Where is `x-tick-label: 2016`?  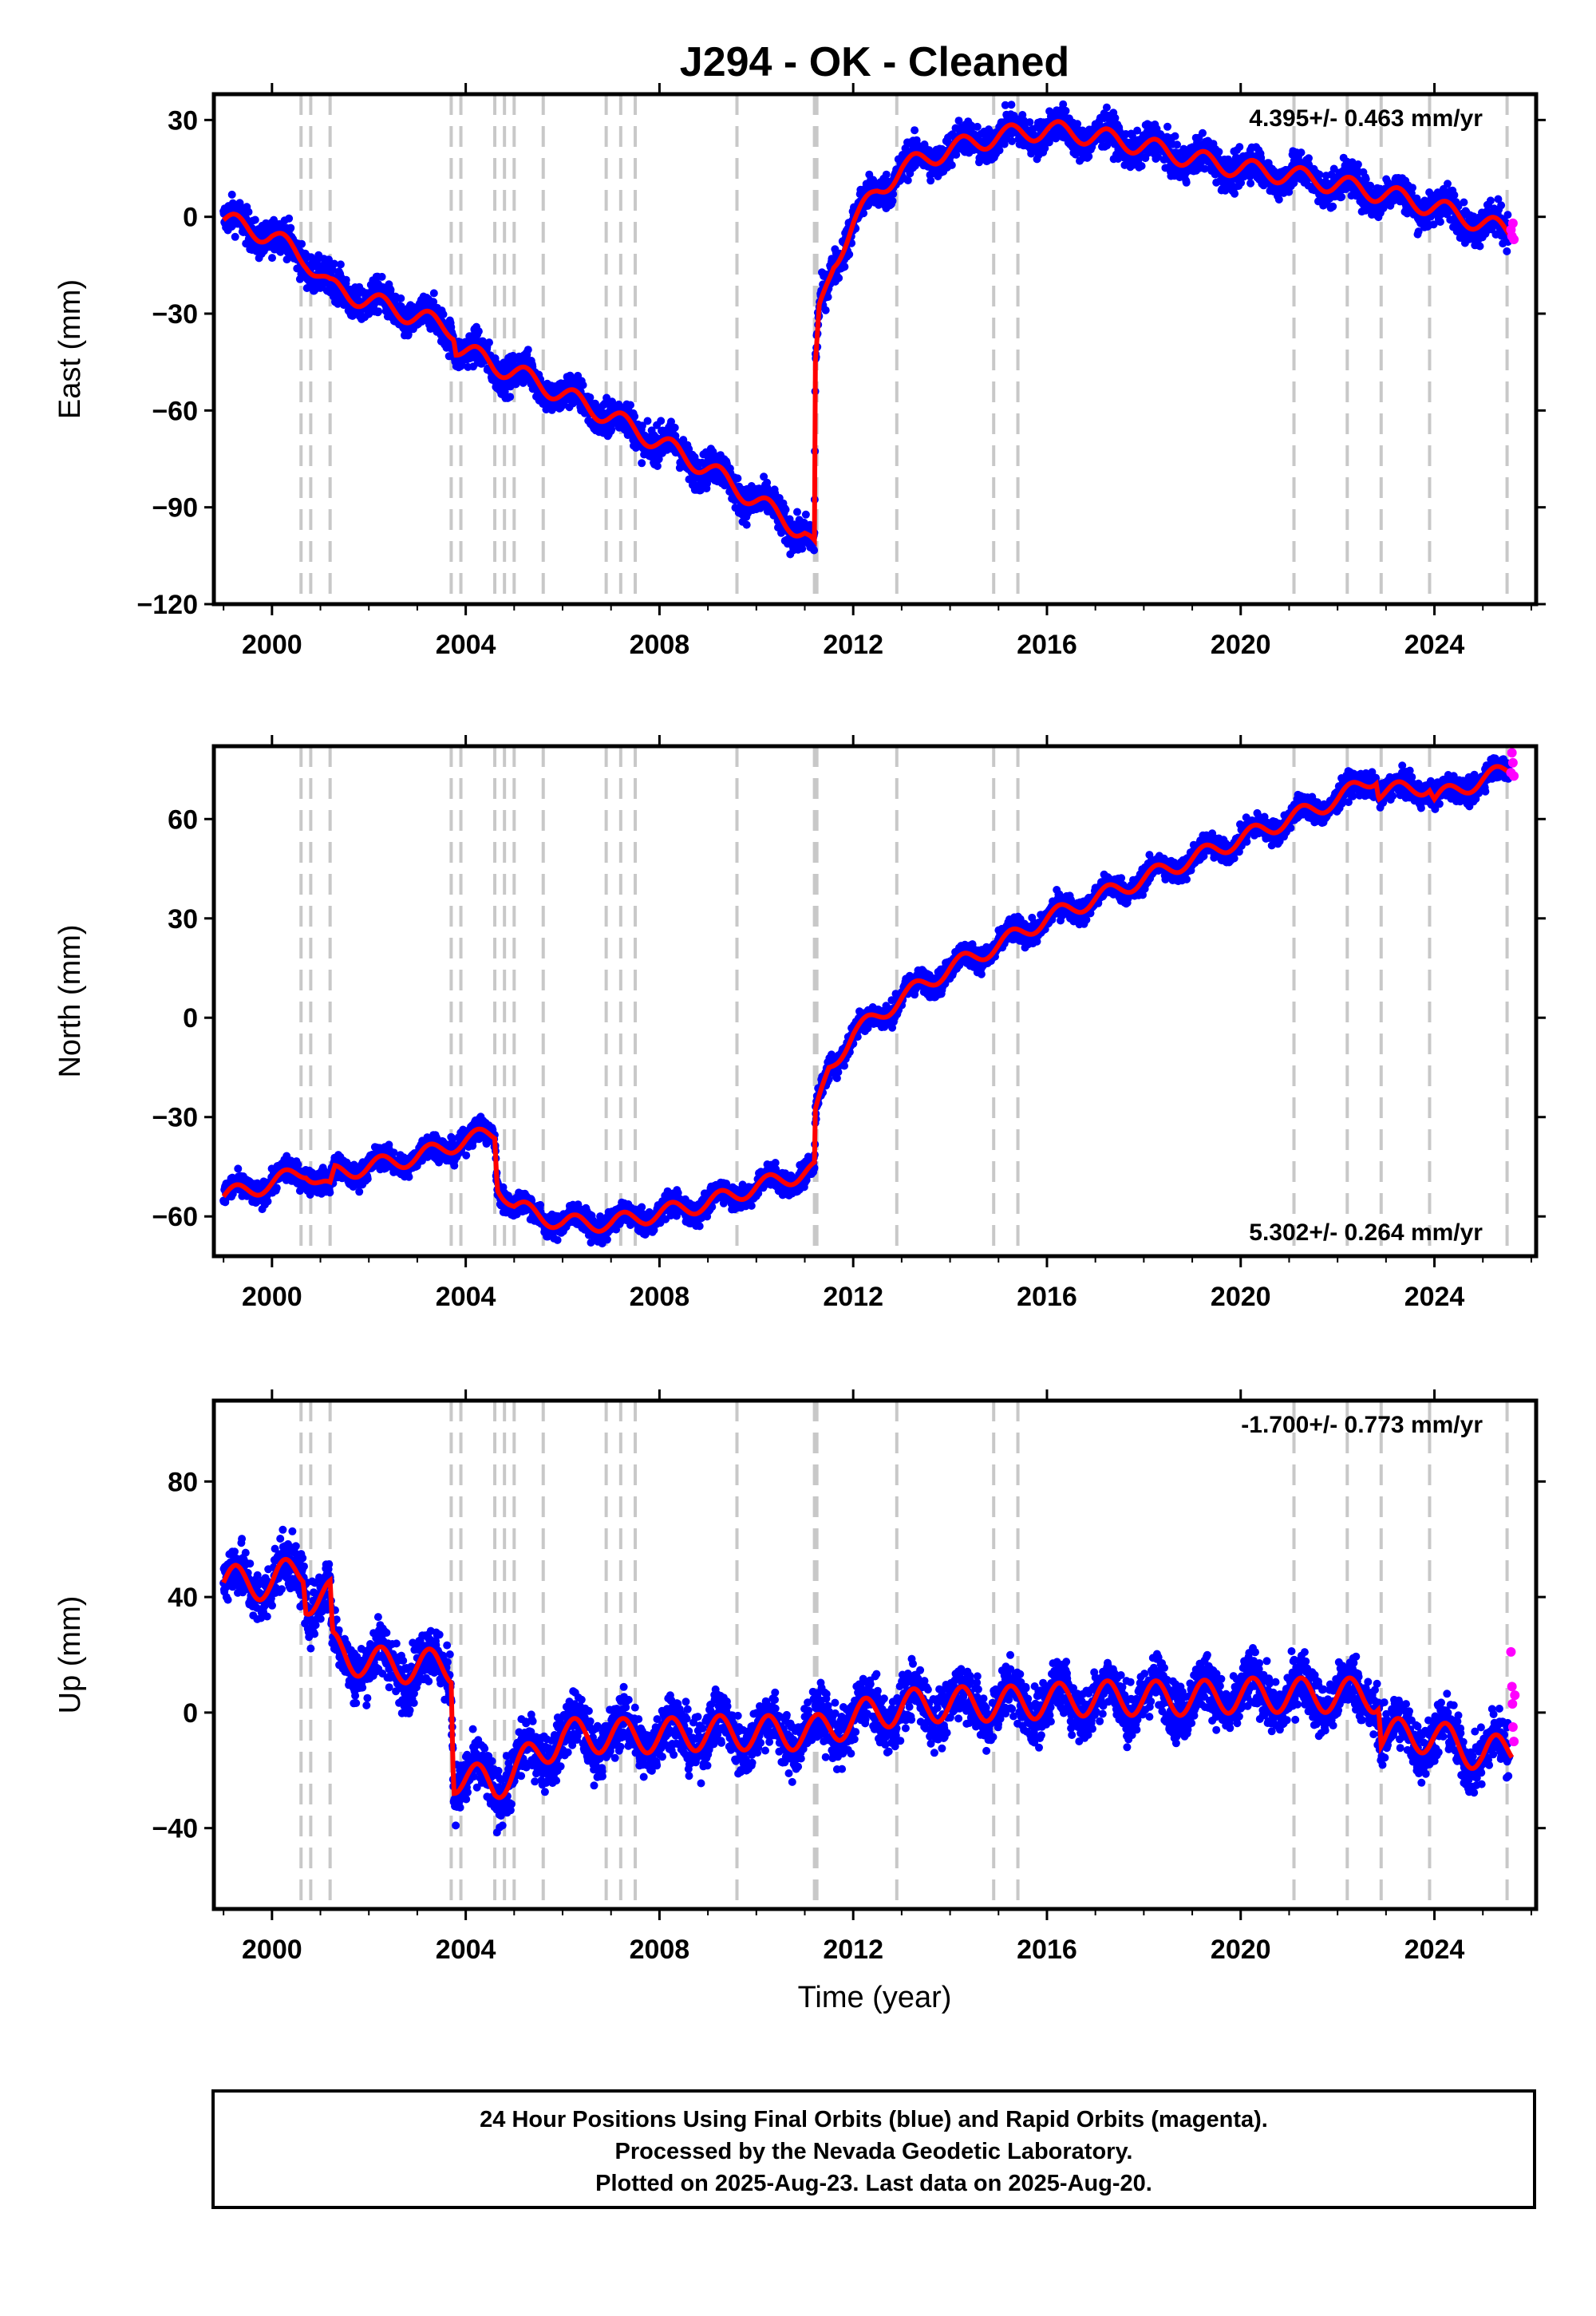
x-tick-label: 2016 is located at coordinates (1047, 645).